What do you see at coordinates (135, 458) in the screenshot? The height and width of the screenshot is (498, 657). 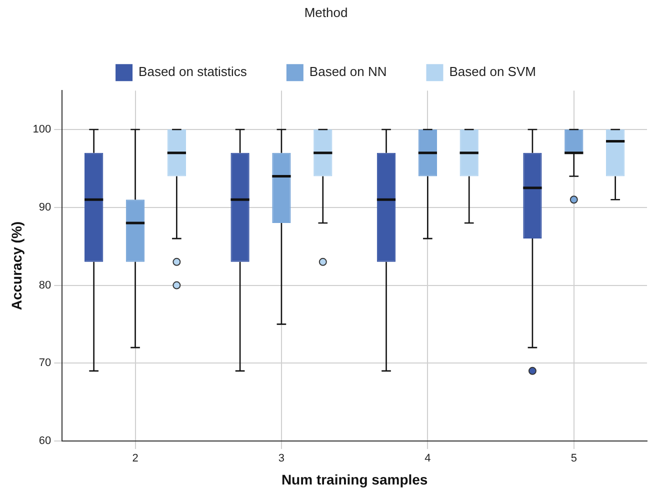 I see `x-tick-label: 2` at bounding box center [135, 458].